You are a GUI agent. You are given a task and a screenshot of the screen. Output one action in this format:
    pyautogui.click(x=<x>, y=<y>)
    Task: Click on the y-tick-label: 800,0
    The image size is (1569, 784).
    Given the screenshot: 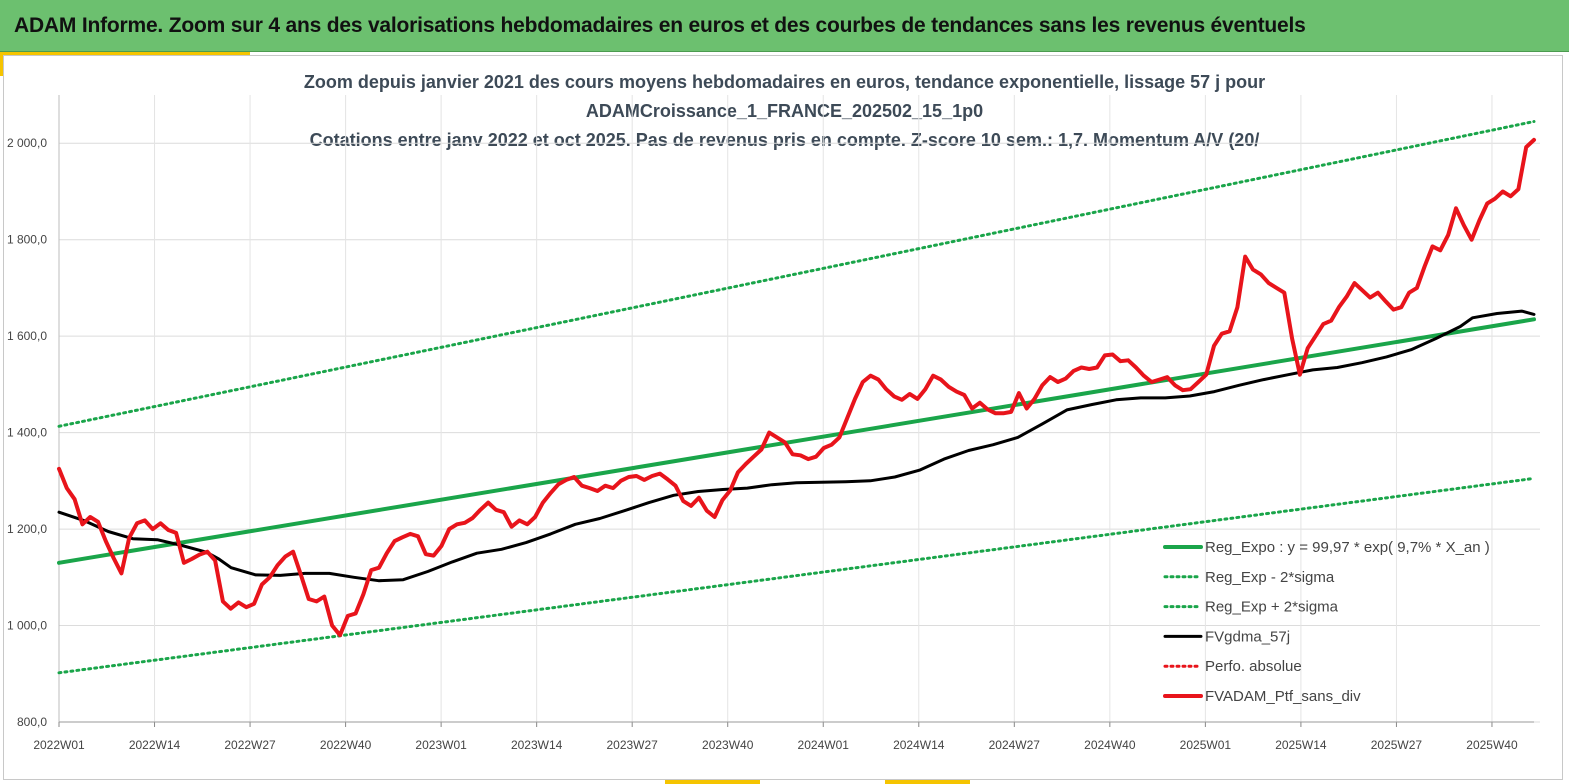 What is the action you would take?
    pyautogui.click(x=32, y=722)
    